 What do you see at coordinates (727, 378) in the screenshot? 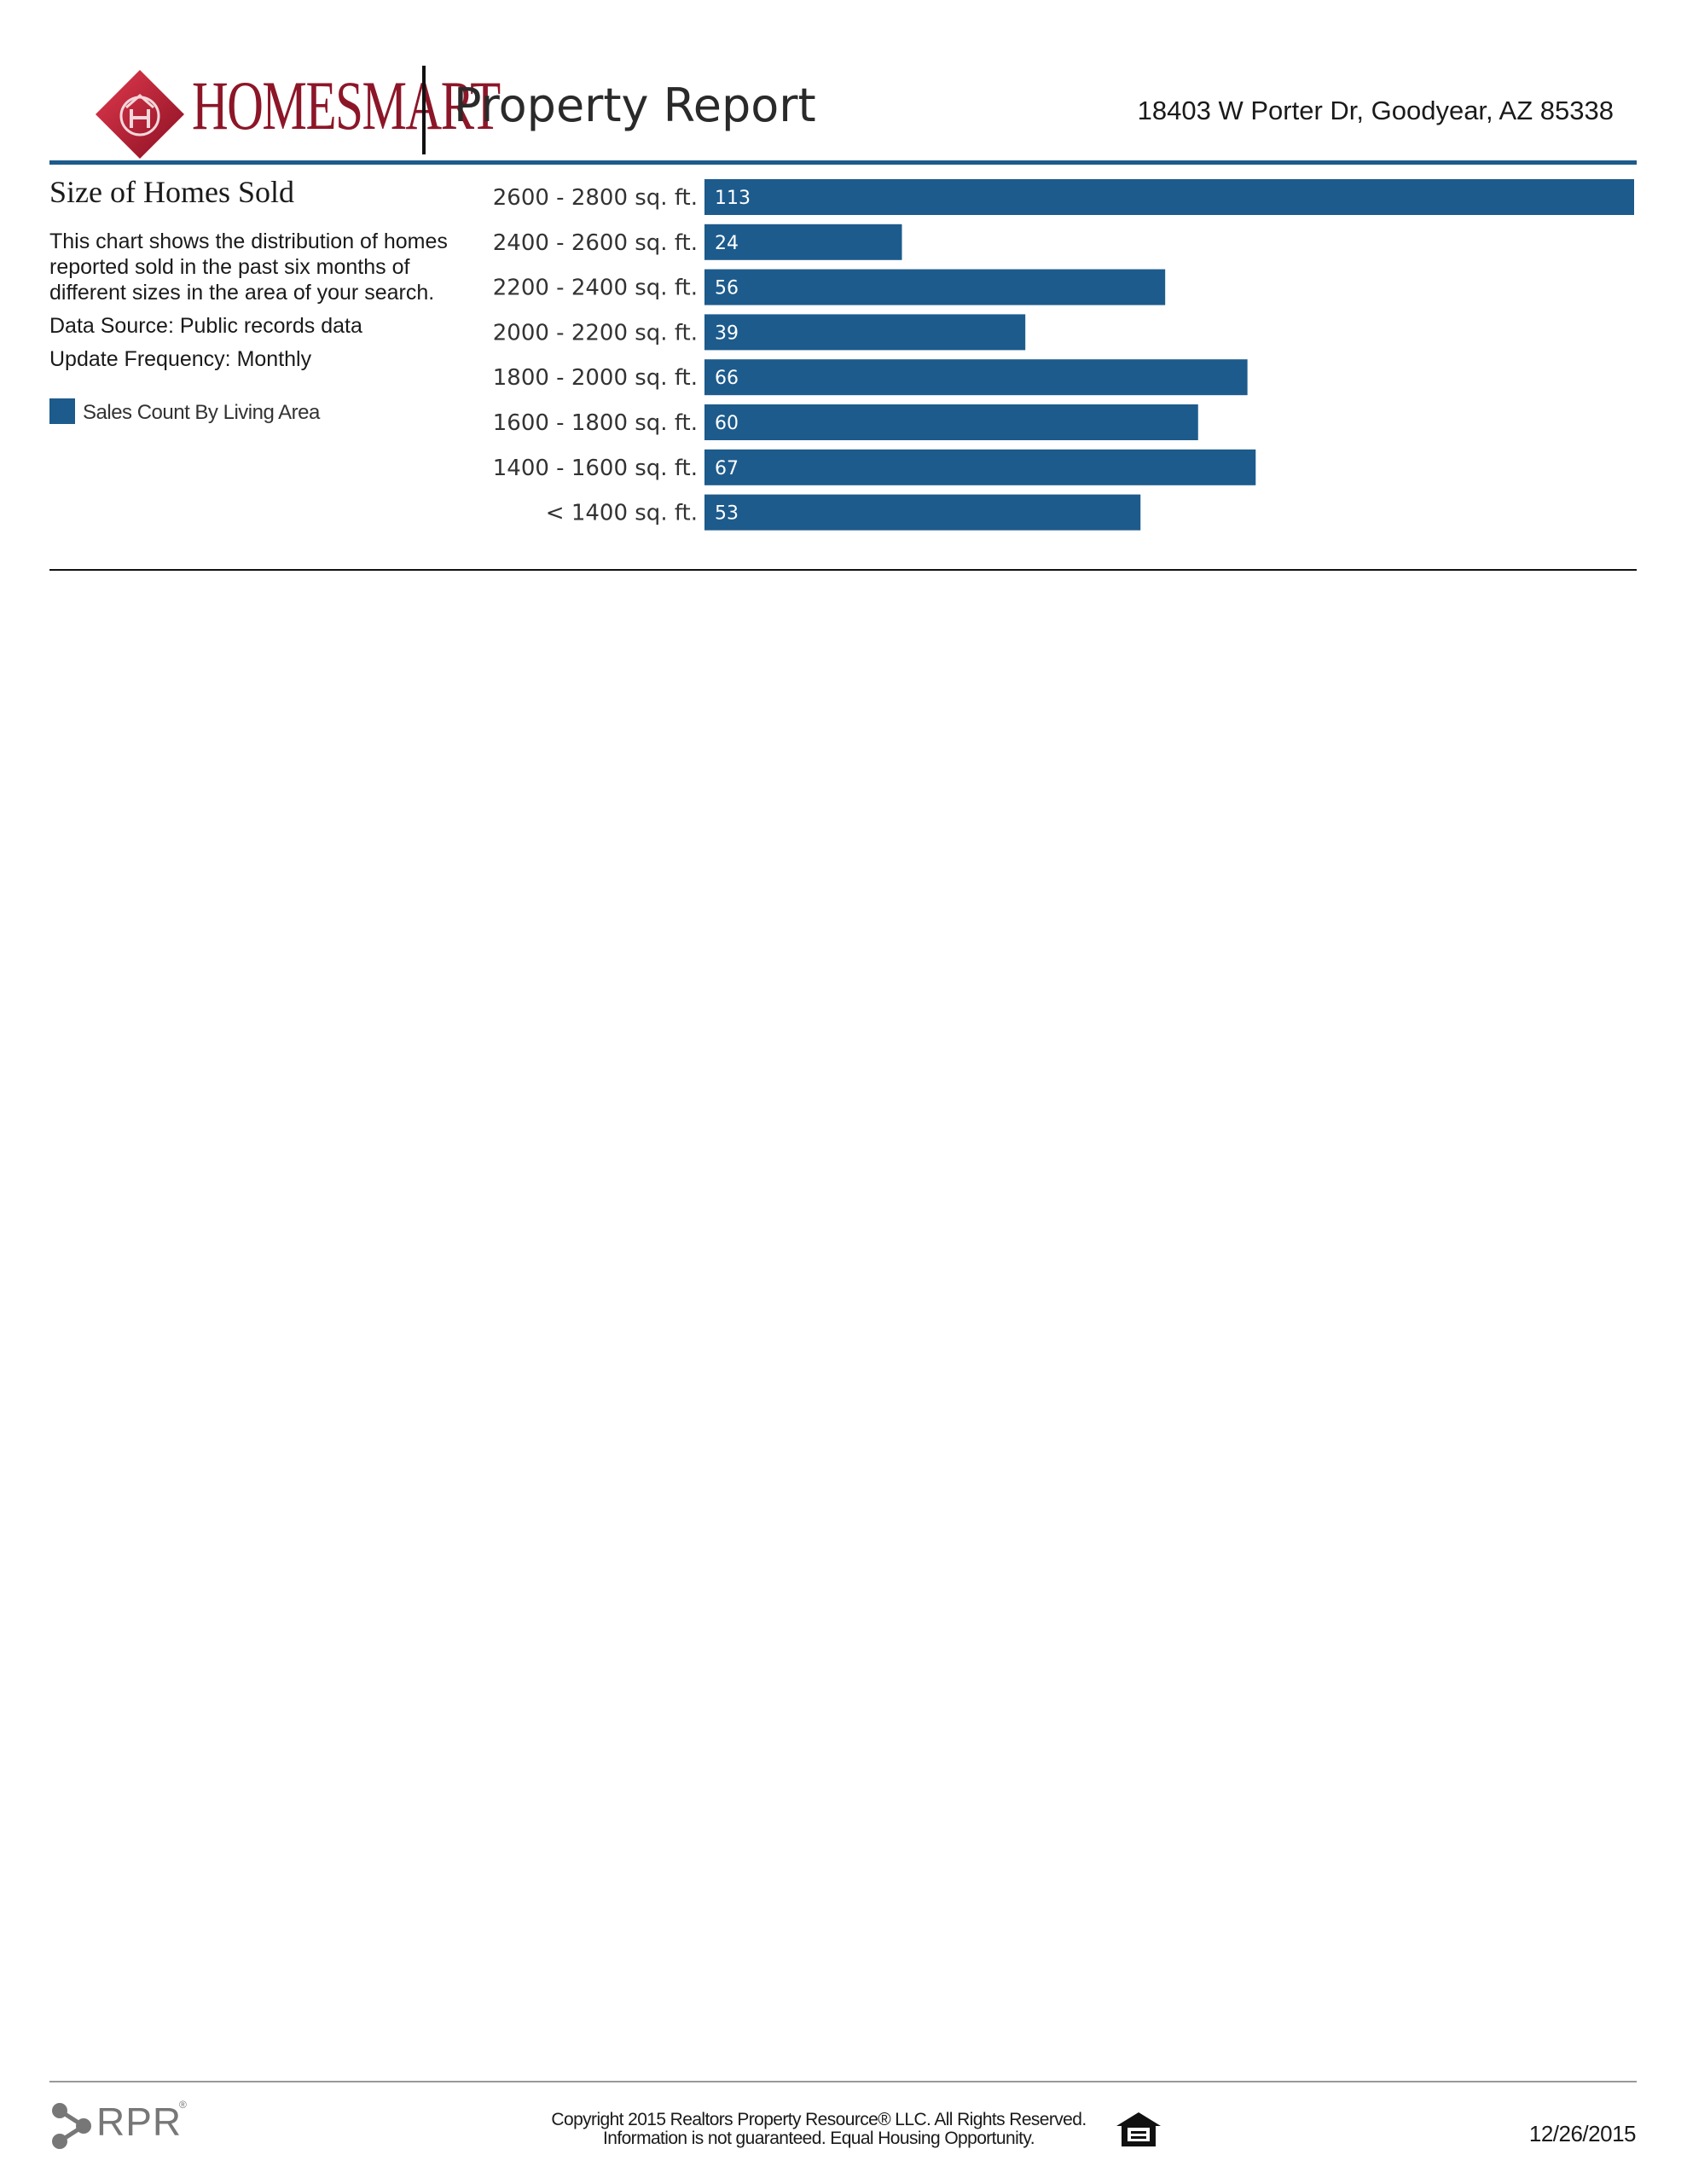
I see `data-label: 66` at bounding box center [727, 378].